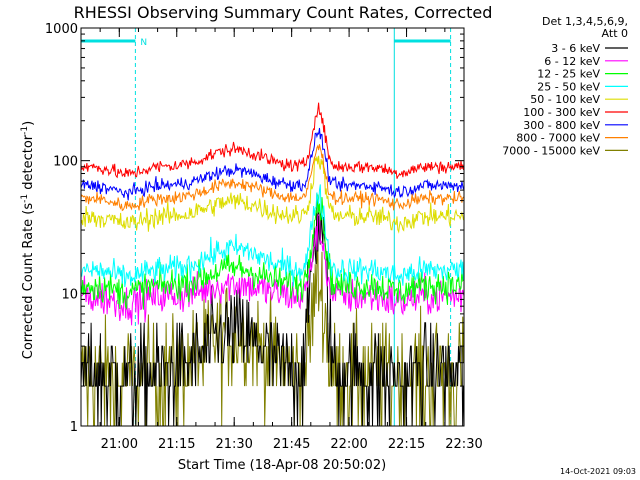  I want to click on x-tick-label: 21:45, so click(291, 444).